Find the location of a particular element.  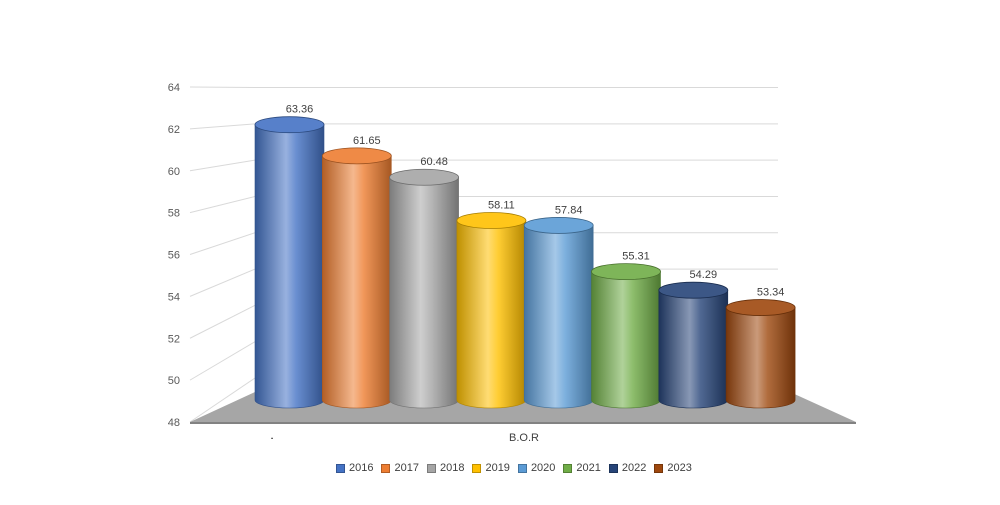

legend-label: 2020 is located at coordinates (543, 468).